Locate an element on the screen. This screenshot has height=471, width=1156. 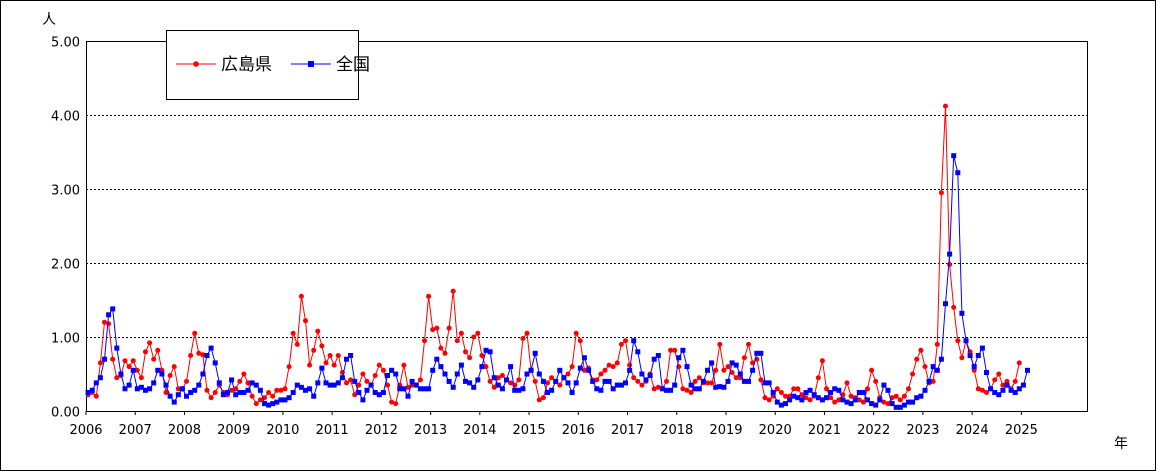
y-tick-label: 4.00 is located at coordinates (65, 117).